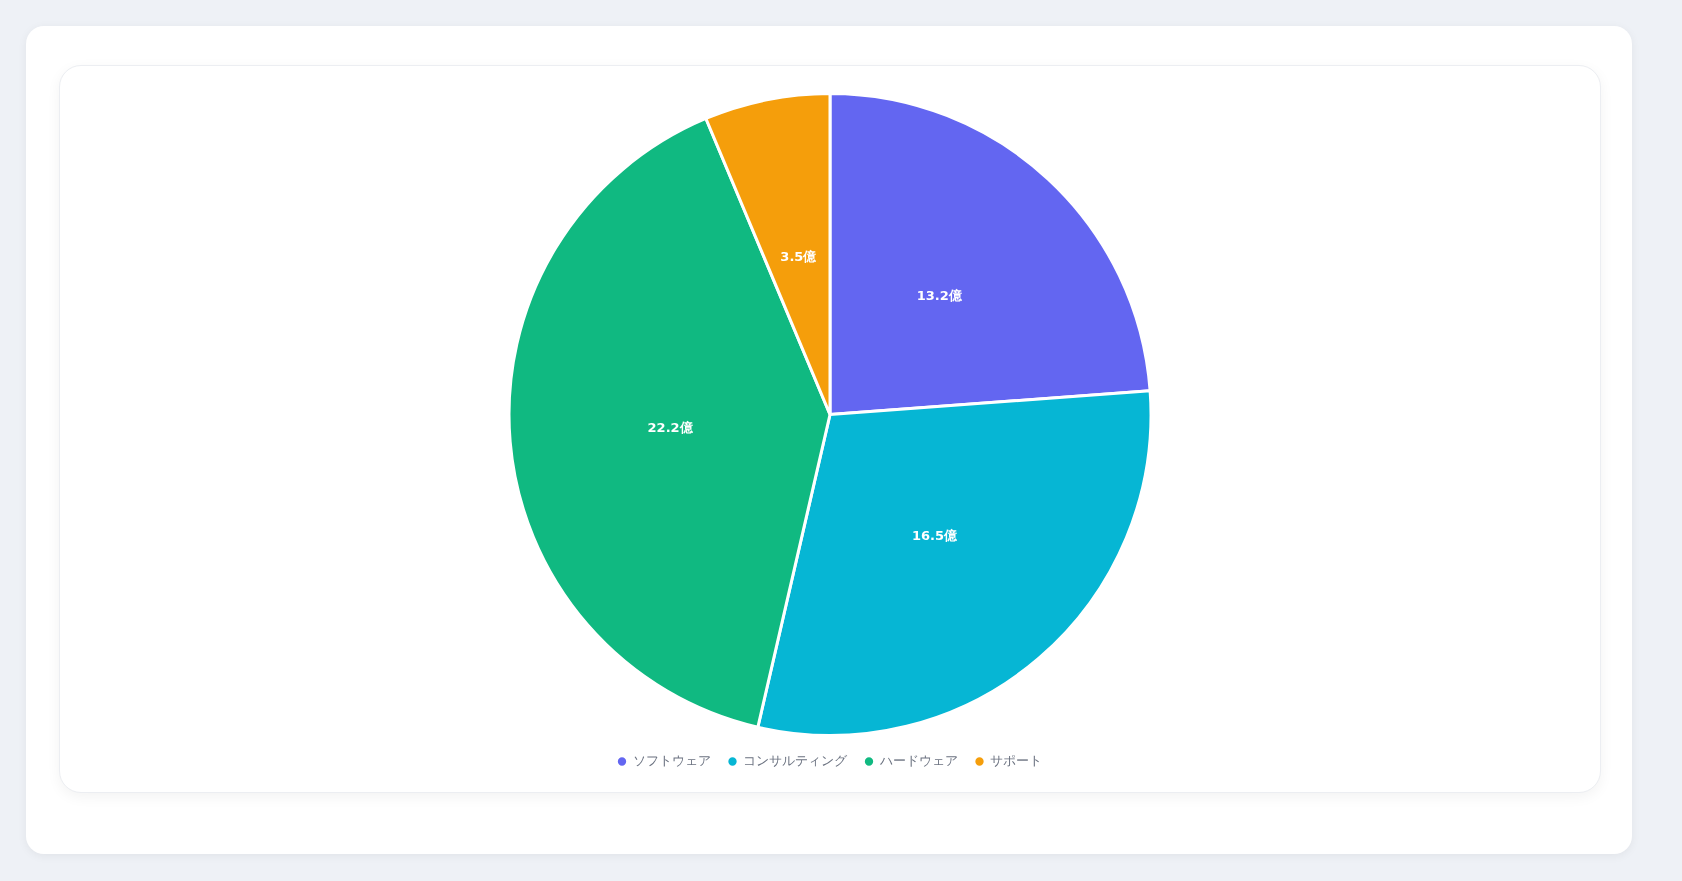 The height and width of the screenshot is (881, 1682). I want to click on data-label: 16.5億, so click(935, 535).